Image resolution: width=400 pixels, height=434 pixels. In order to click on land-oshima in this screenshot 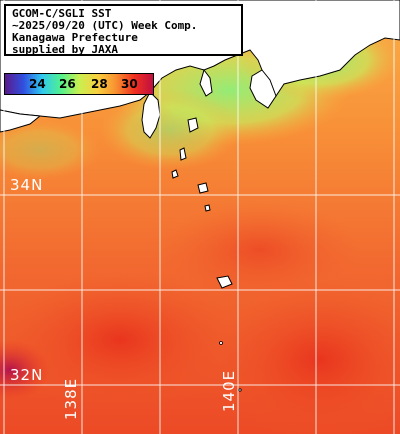, I will do `click(193, 125)`.